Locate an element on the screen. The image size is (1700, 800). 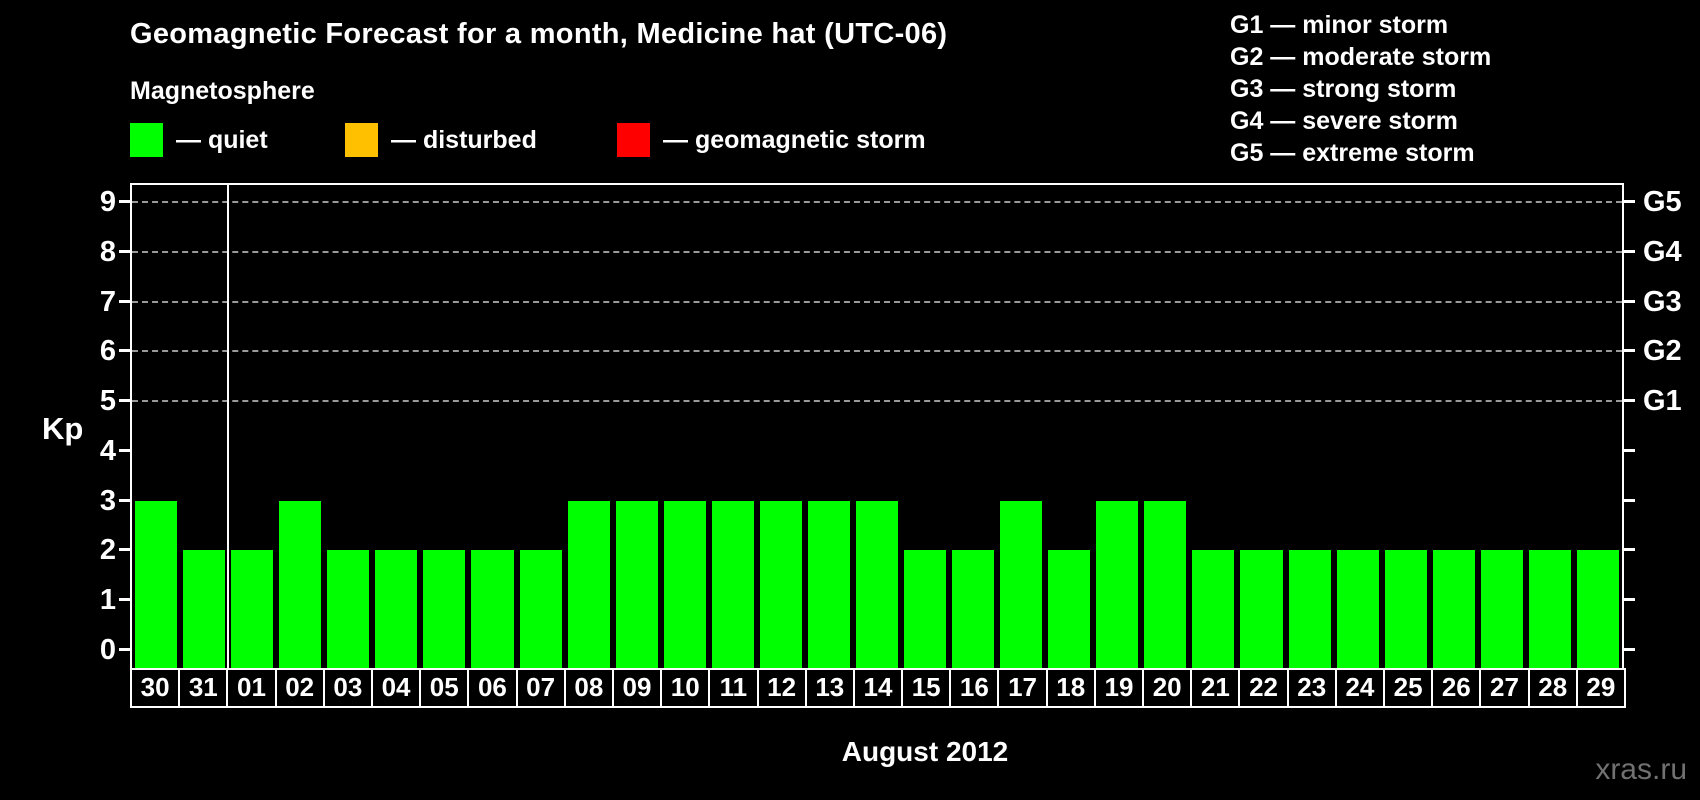
x-axis-date-cell: 08 is located at coordinates (588, 688).